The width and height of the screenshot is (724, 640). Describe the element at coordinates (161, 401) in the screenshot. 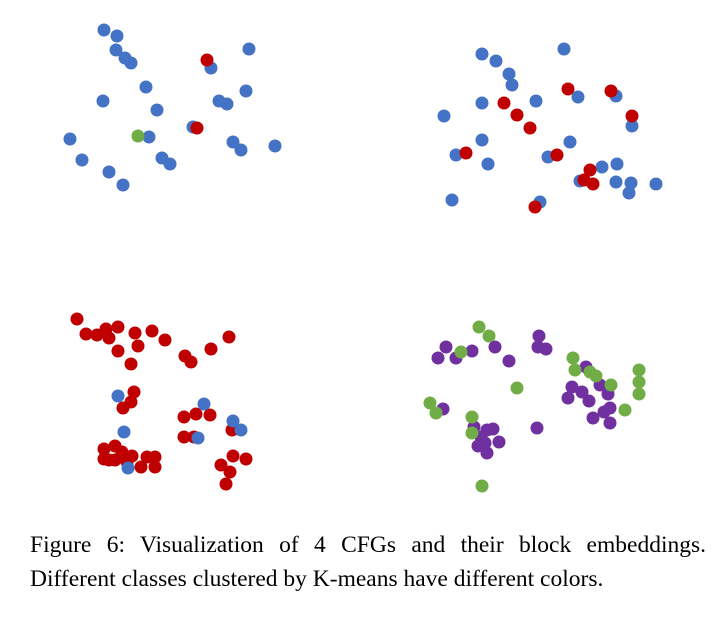

I see `scatter-plot-bottom-left` at that location.